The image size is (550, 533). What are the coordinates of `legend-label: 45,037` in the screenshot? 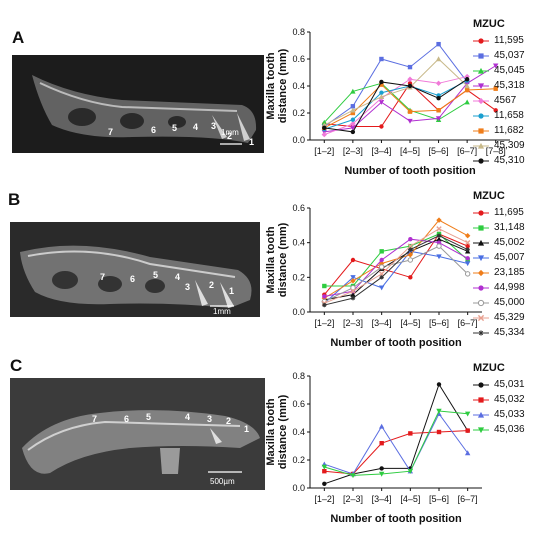 It's located at (509, 55).